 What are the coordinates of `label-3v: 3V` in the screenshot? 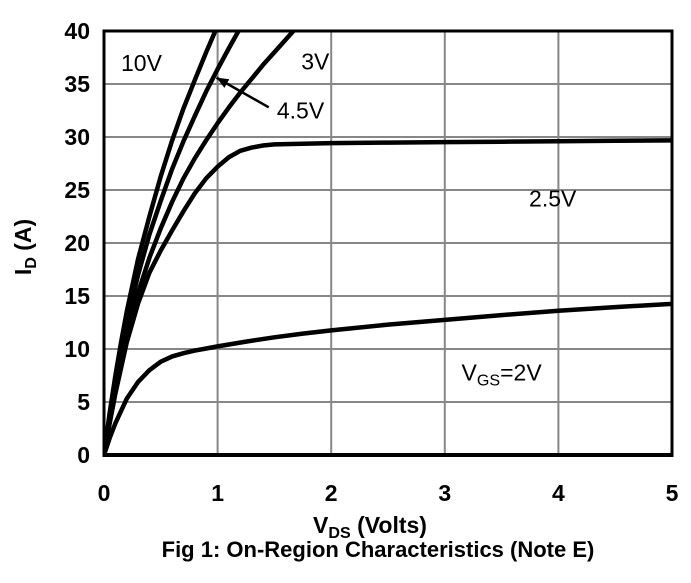 It's located at (315, 62).